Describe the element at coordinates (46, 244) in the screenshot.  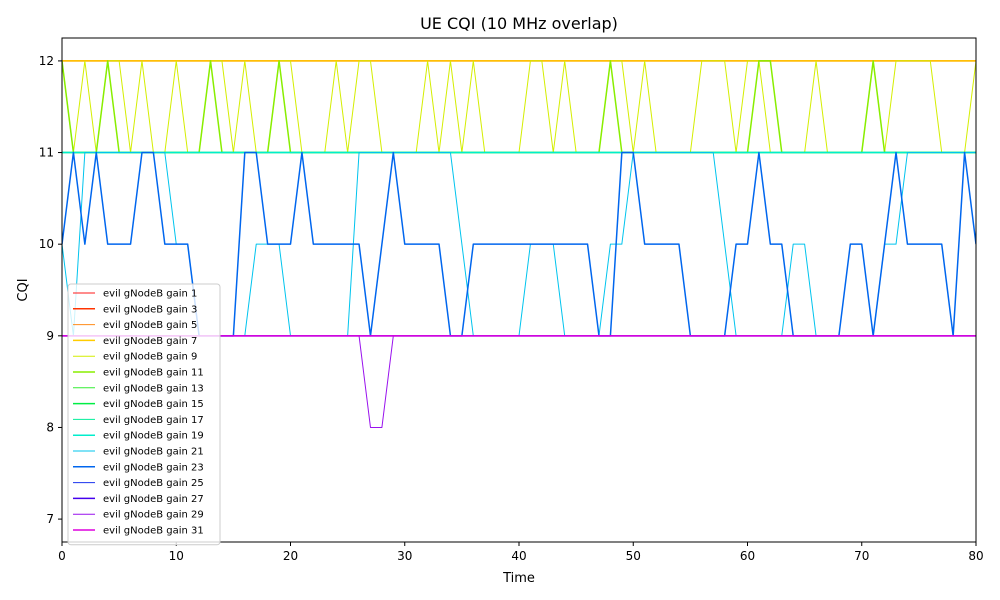
I see `y-tick-label-3: 10` at that location.